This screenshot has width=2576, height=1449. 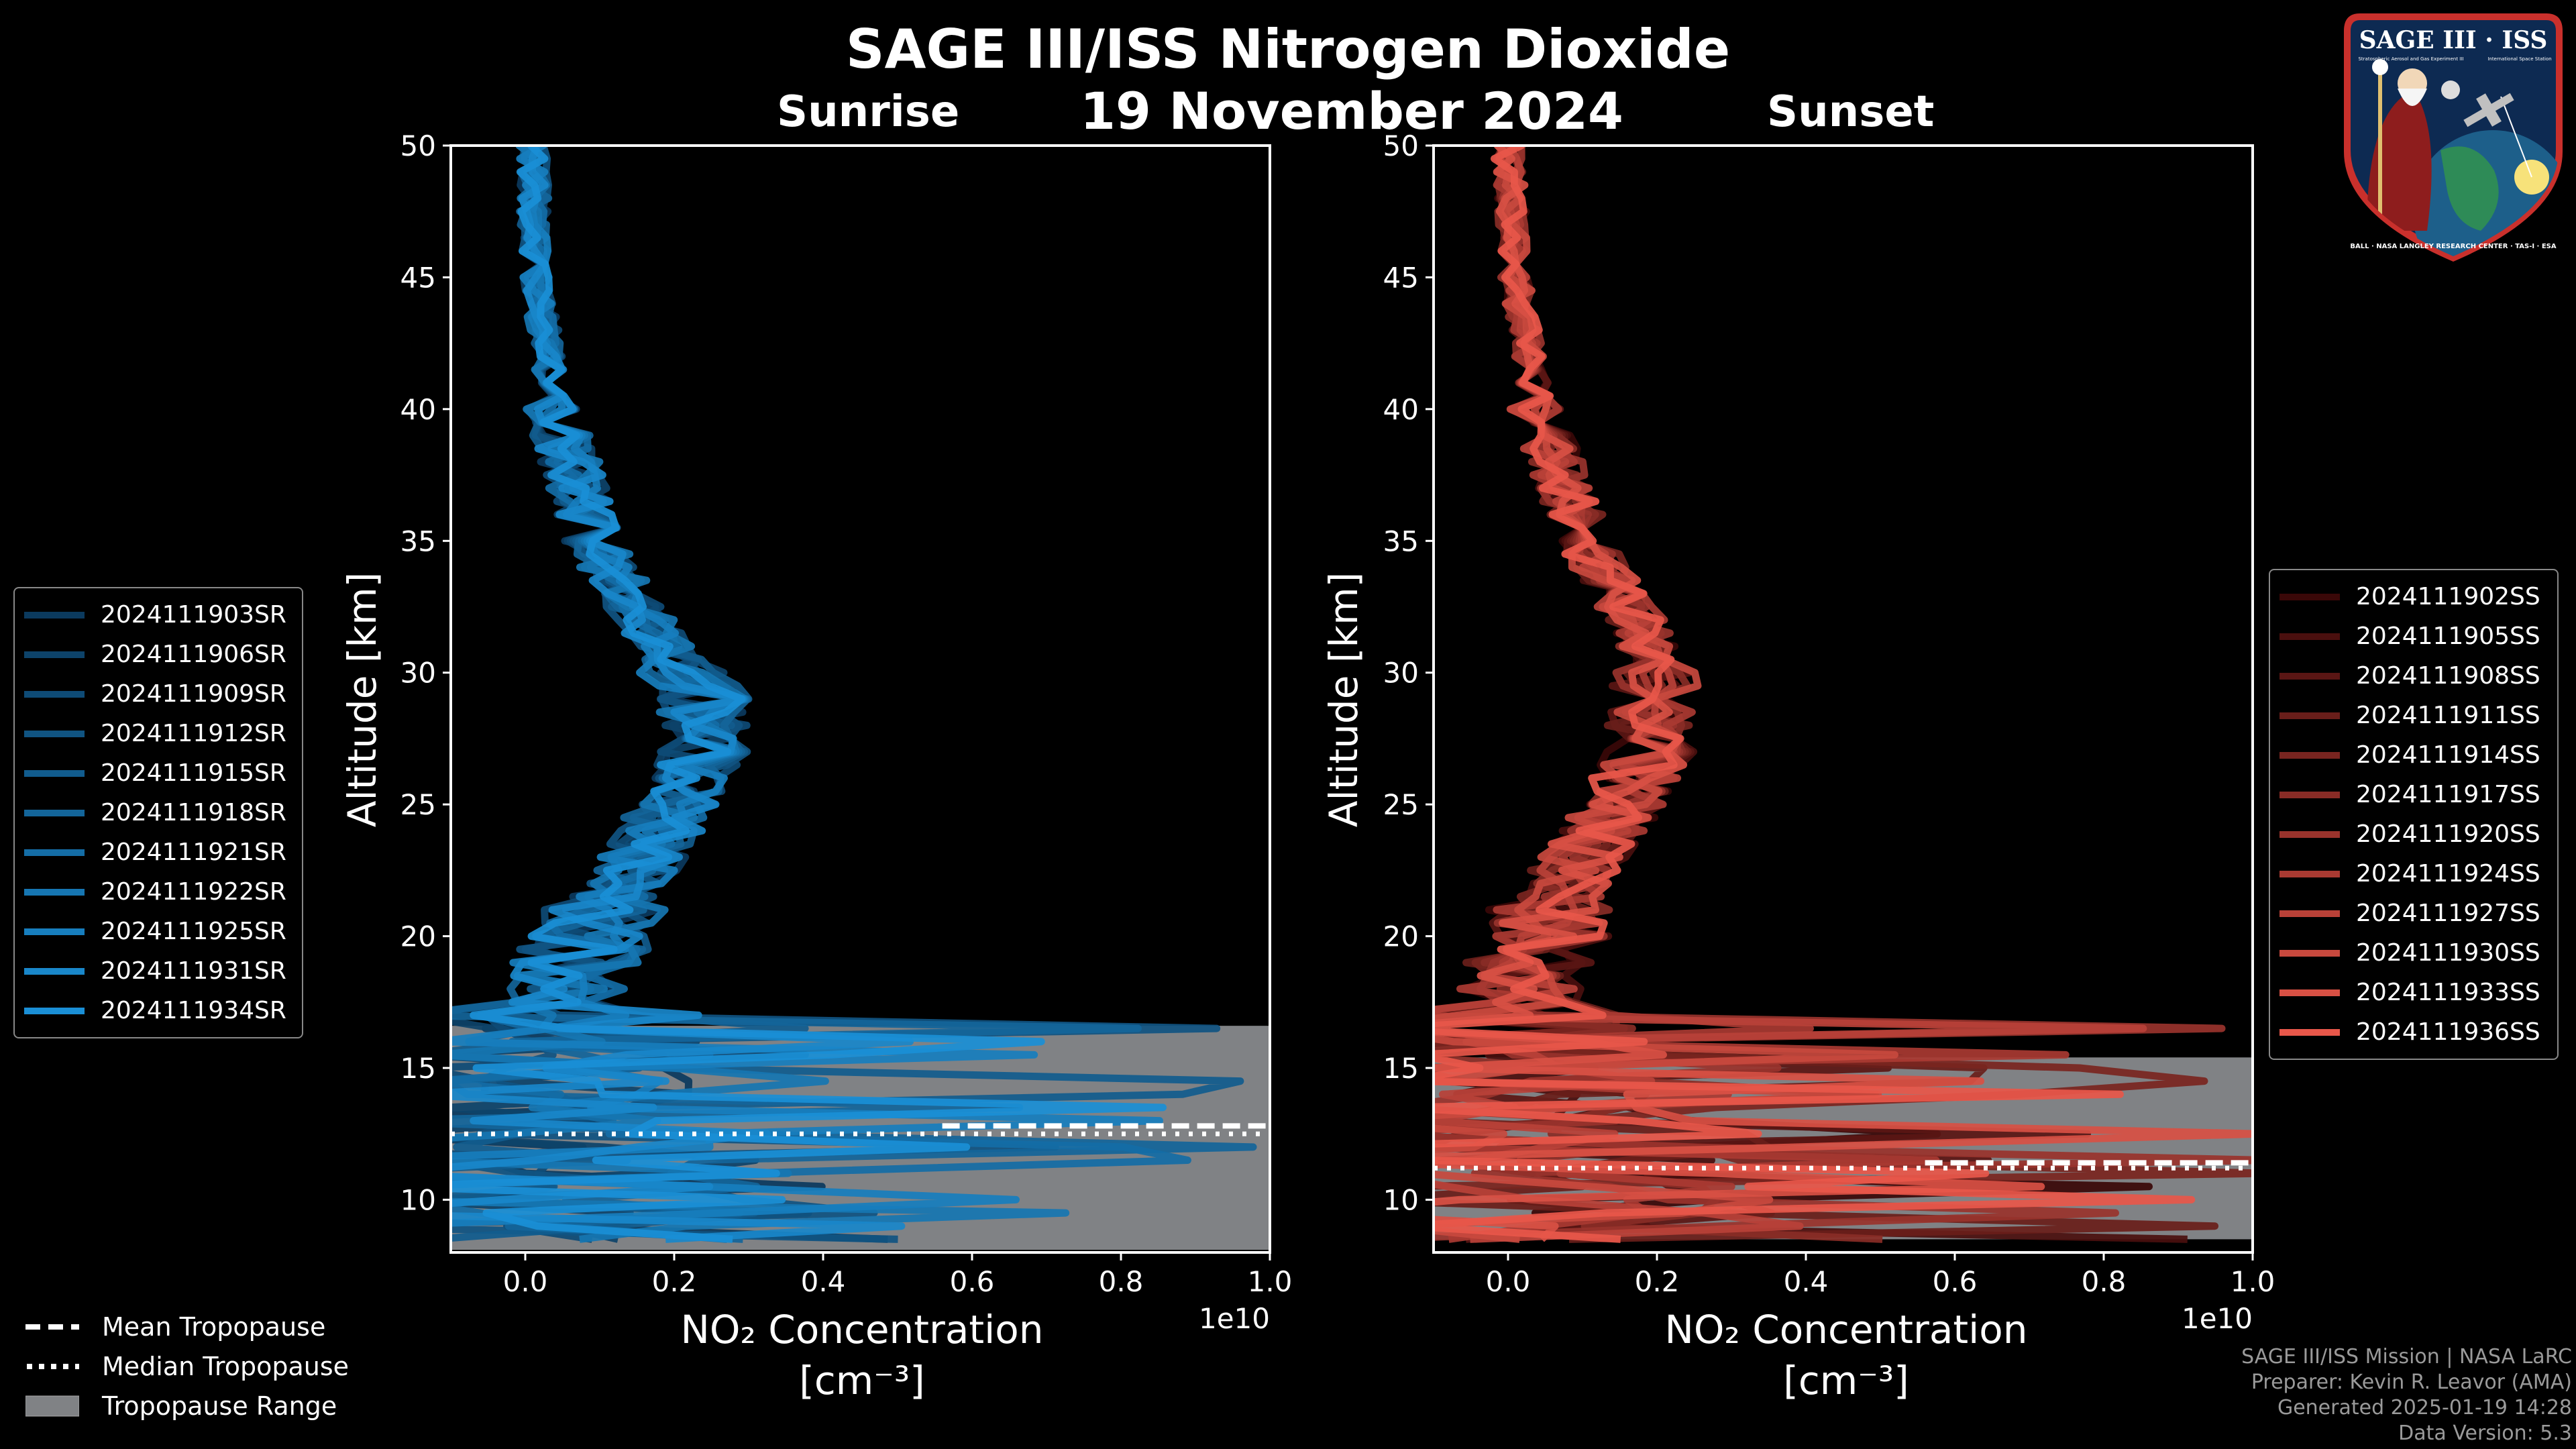 What do you see at coordinates (1401, 936) in the screenshot?
I see `sunset-y-tick-label: 20` at bounding box center [1401, 936].